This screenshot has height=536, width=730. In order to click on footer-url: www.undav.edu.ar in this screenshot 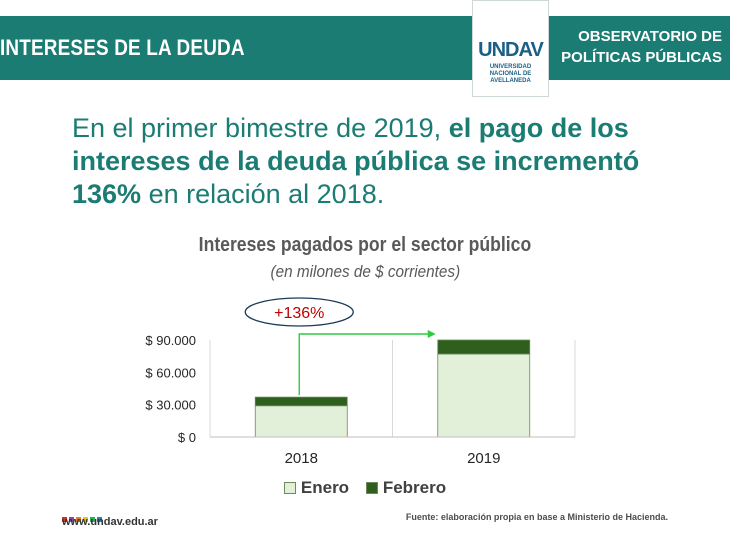, I will do `click(110, 522)`.